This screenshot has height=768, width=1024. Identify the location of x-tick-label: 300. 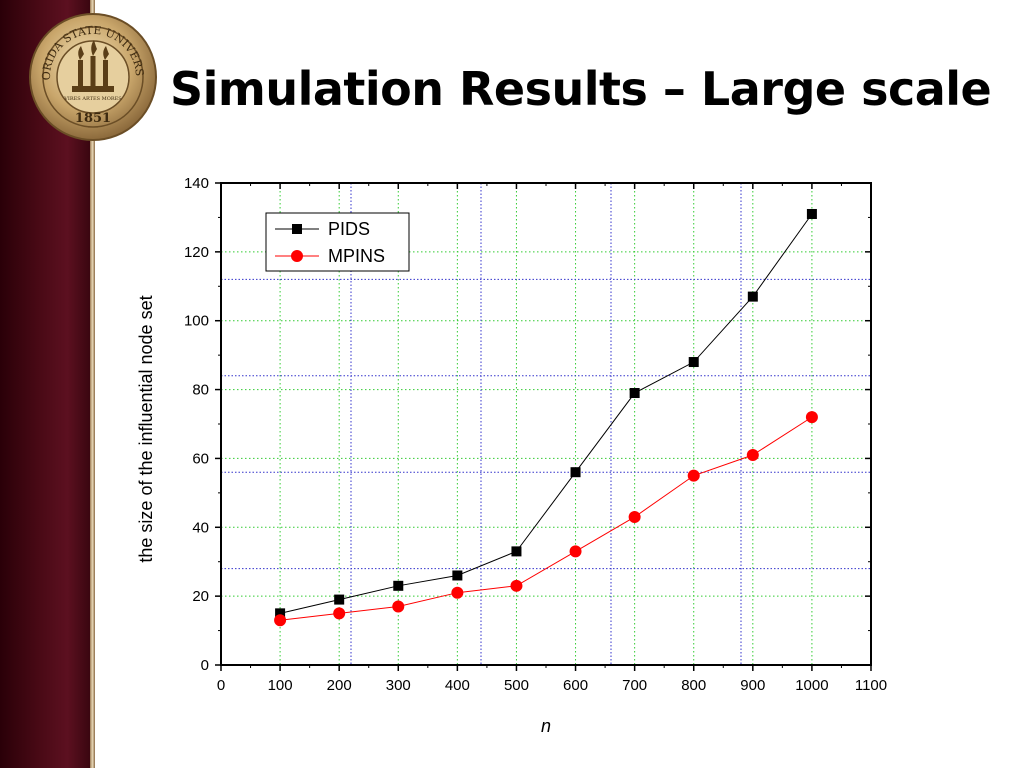
(398, 685).